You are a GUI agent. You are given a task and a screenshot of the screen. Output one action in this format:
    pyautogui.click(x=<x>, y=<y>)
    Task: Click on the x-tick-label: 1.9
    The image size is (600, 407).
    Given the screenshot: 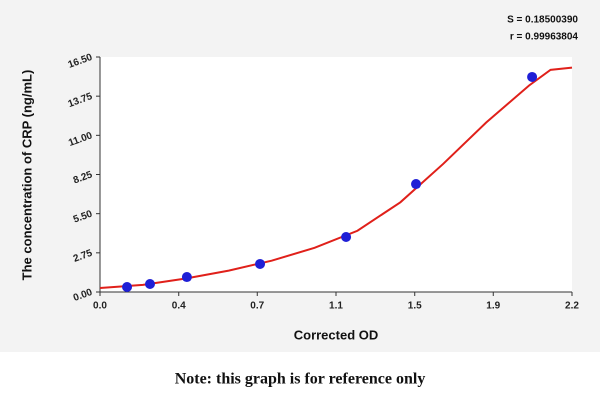 What is the action you would take?
    pyautogui.click(x=493, y=306)
    